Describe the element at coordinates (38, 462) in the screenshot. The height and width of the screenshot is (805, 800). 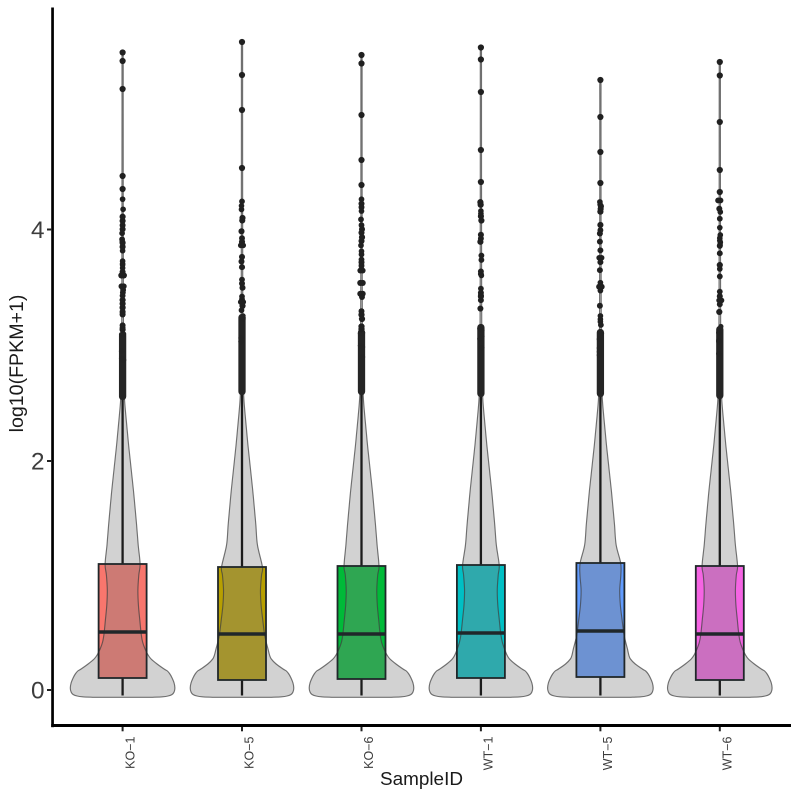
I see `svg-text: 2` at that location.